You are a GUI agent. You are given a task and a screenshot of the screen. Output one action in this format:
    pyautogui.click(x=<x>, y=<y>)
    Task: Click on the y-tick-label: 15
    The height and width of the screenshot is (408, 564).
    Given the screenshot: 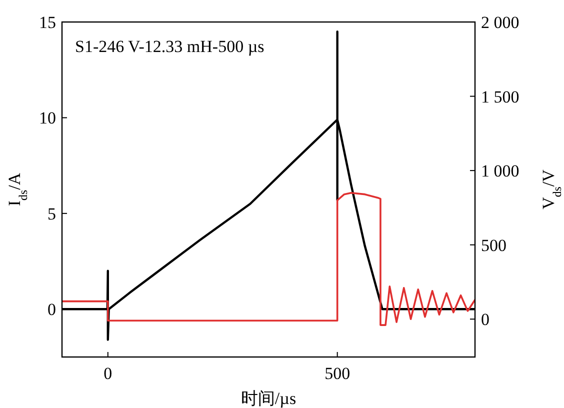 What is the action you would take?
    pyautogui.click(x=47, y=22)
    